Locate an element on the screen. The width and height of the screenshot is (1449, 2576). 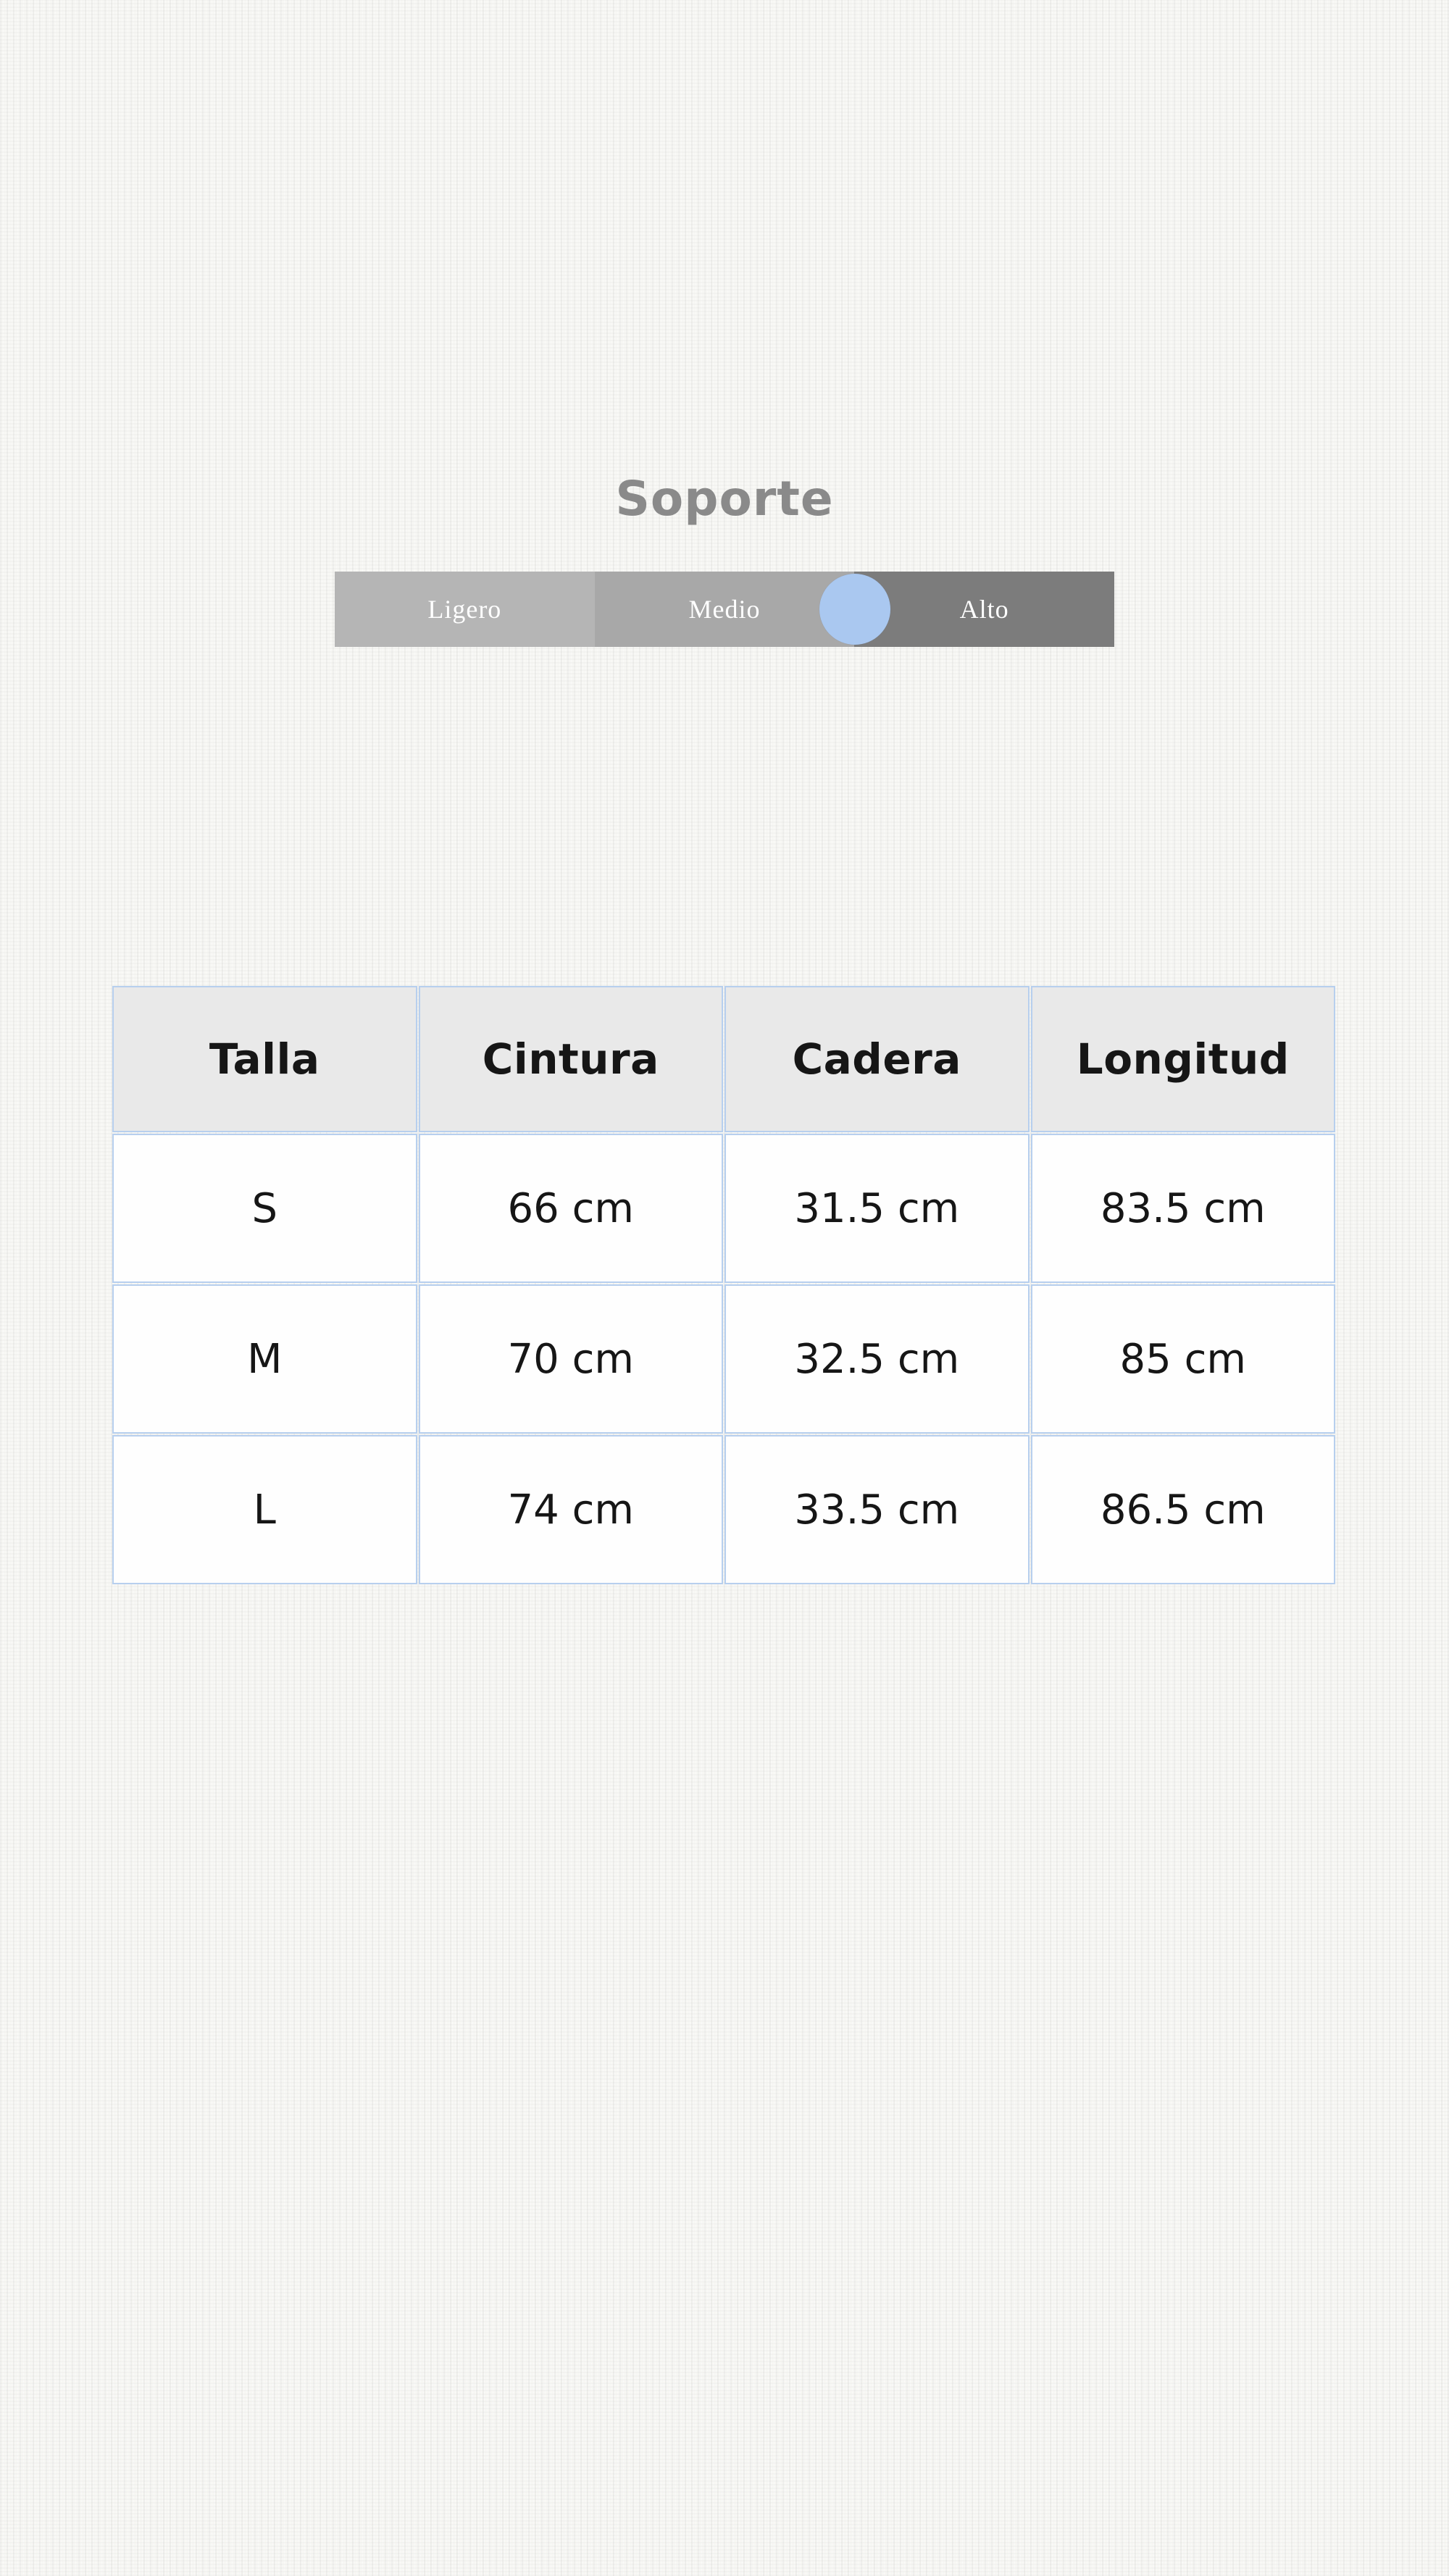
cell-talla: L is located at coordinates (264, 1509).